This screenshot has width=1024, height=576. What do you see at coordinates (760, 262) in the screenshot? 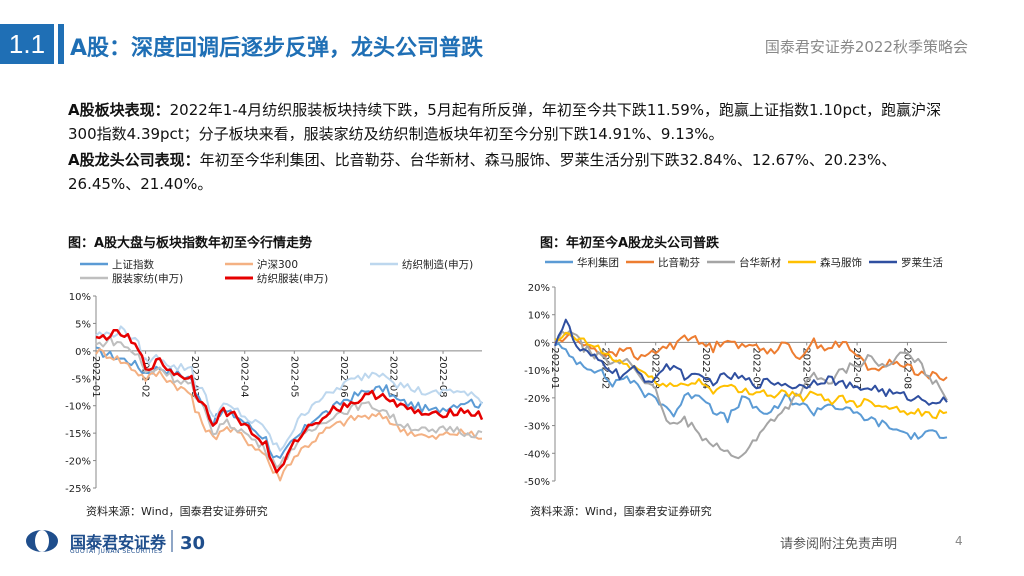
I see `legend-label: 台华新材` at bounding box center [760, 262].